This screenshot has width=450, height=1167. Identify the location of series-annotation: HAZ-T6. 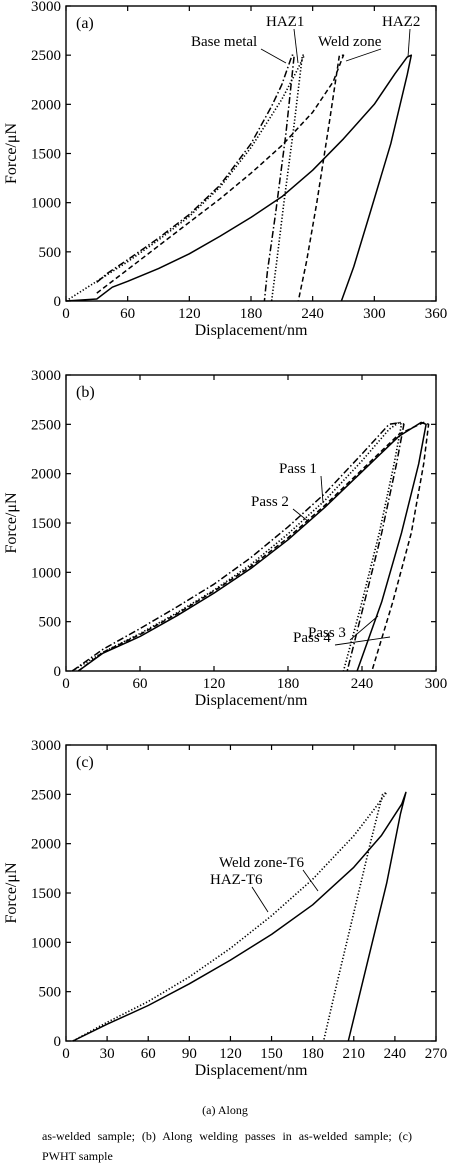
(236, 880).